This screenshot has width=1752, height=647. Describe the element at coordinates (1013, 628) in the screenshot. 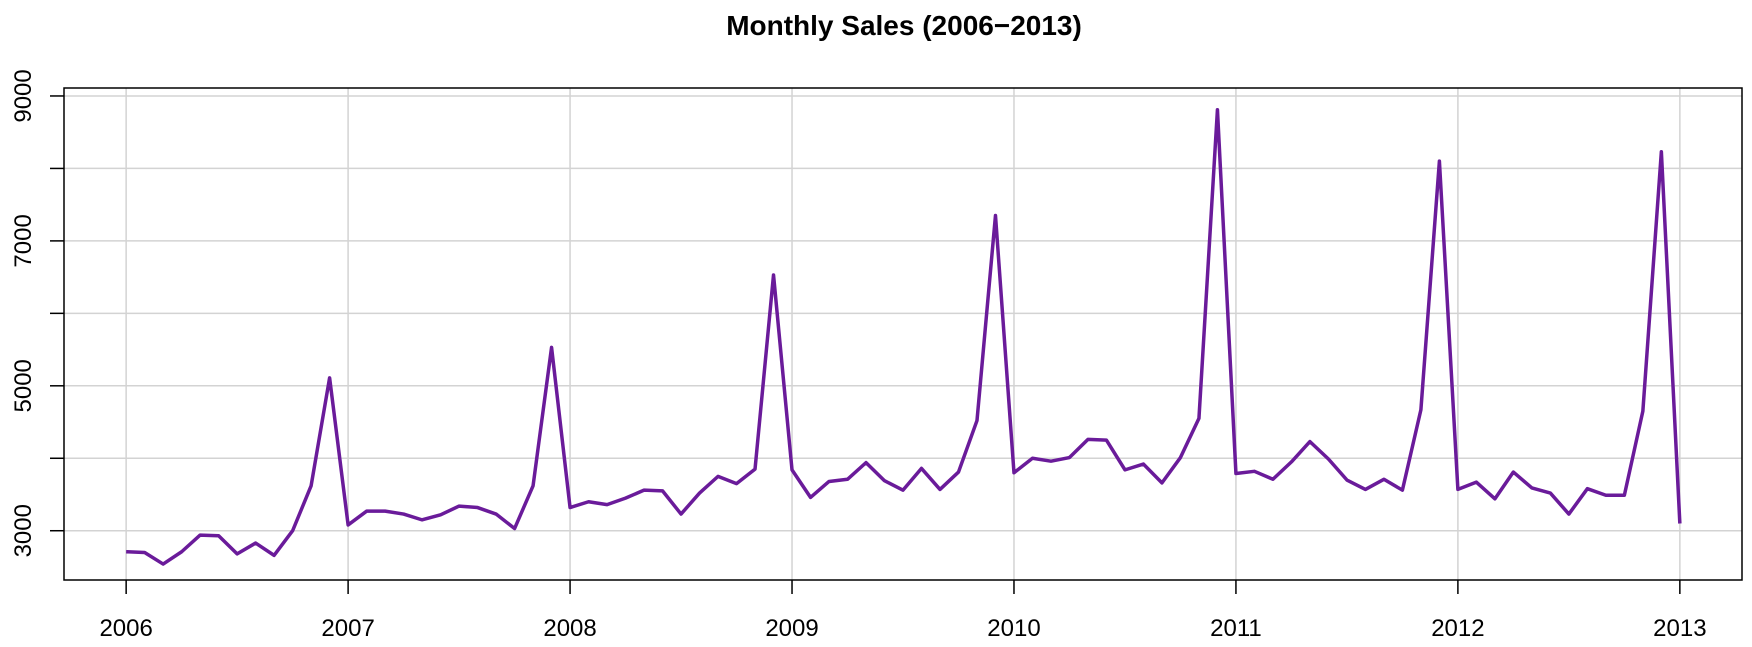

I see `x-tick-label: 2010` at that location.